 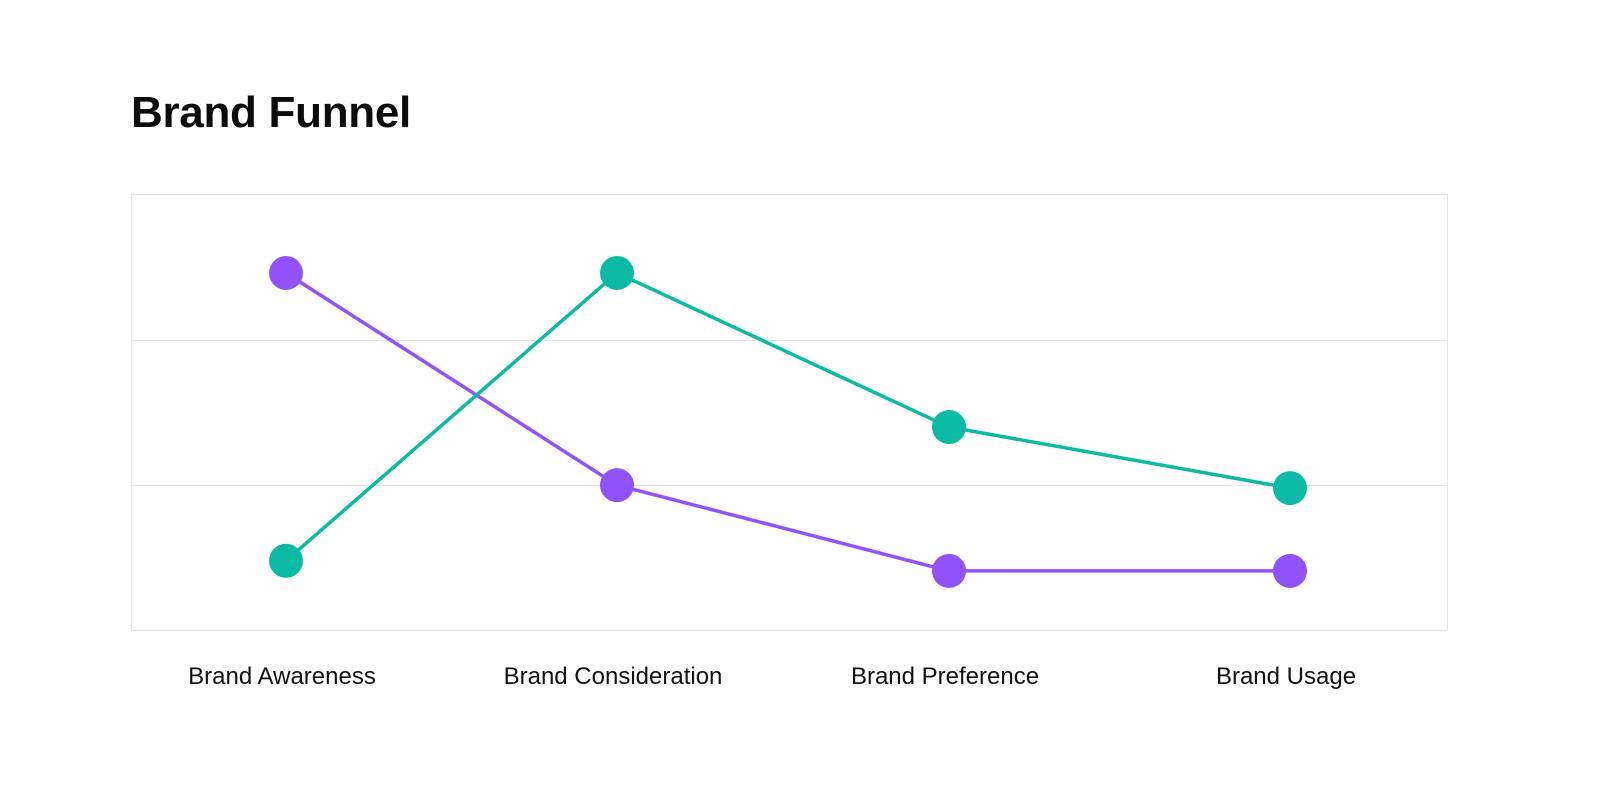 What do you see at coordinates (945, 676) in the screenshot?
I see `x-tick-label: Brand Preference` at bounding box center [945, 676].